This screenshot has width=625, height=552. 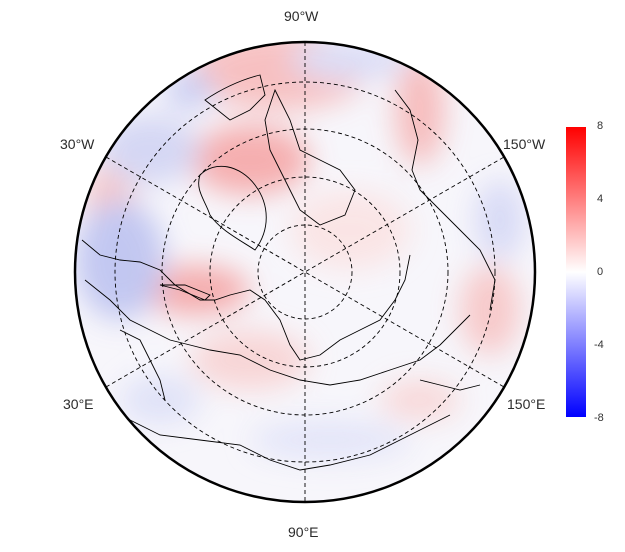 What do you see at coordinates (78, 404) in the screenshot?
I see `label-30e: 30°E` at bounding box center [78, 404].